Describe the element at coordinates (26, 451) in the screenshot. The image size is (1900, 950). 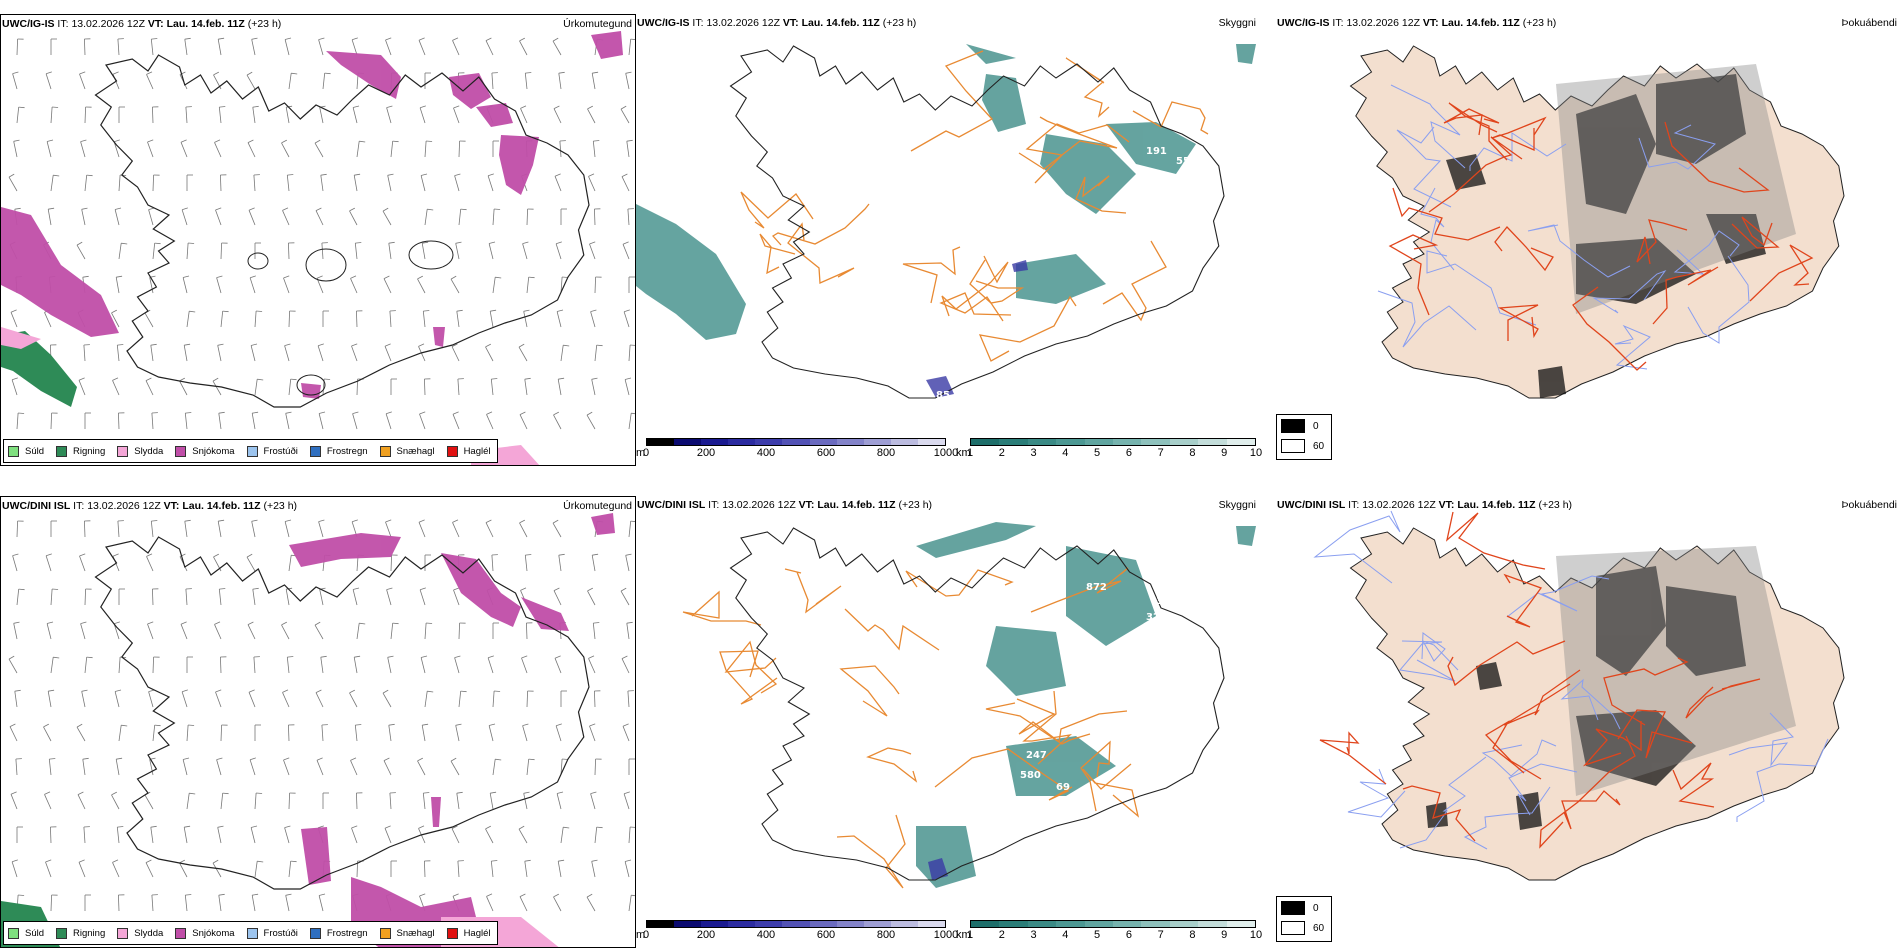
I see `legend-item: Súld` at that location.